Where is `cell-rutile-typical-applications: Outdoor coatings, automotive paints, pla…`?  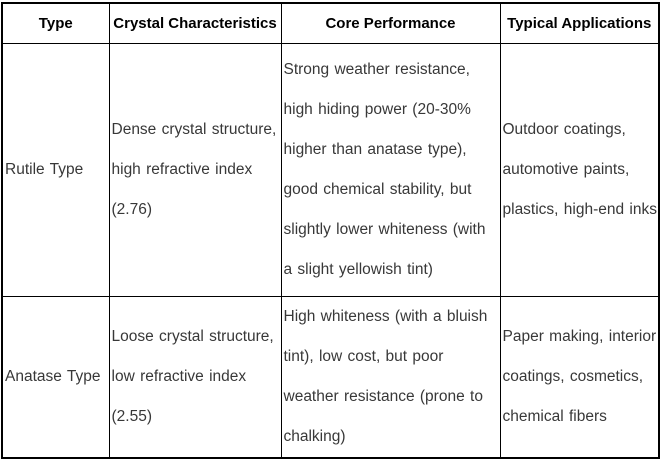
cell-rutile-typical-applications: Outdoor coatings, automotive paints, pla… is located at coordinates (579, 170).